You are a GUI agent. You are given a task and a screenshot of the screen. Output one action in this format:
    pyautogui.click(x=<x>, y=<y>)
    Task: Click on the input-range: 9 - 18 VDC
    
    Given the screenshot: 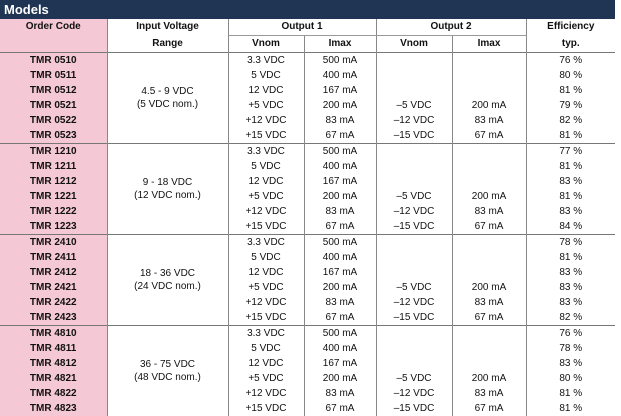 What is the action you would take?
    pyautogui.click(x=167, y=182)
    